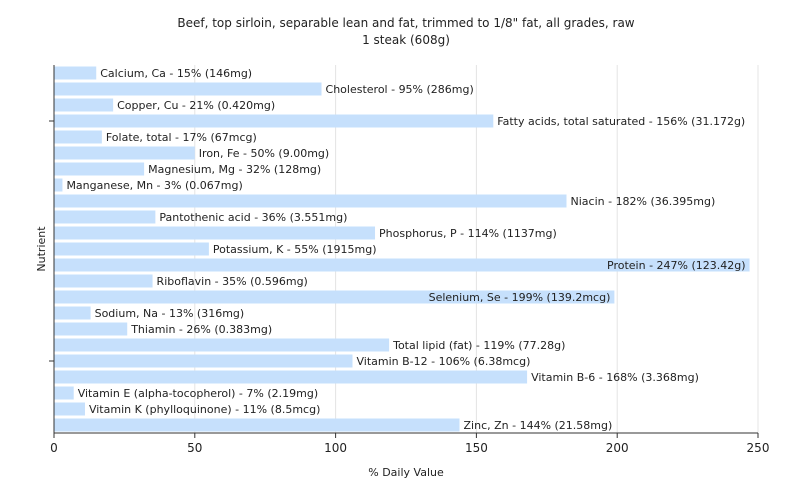 Image resolution: width=800 pixels, height=500 pixels. Describe the element at coordinates (264, 153) in the screenshot. I see `bar-label: Iron, Fe - 50% (9.00mg)` at that location.